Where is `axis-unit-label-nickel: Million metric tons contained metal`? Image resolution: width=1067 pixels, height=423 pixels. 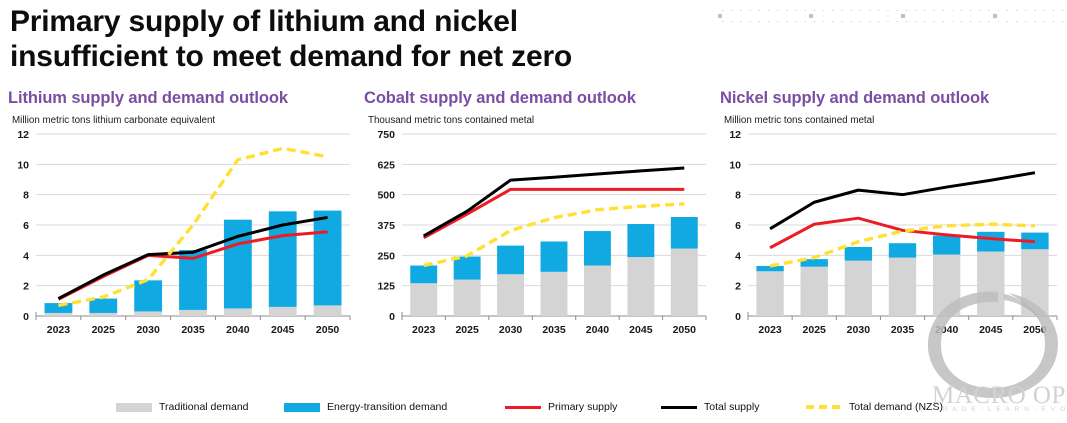 axis-unit-label-nickel: Million metric tons contained metal is located at coordinates (799, 121).